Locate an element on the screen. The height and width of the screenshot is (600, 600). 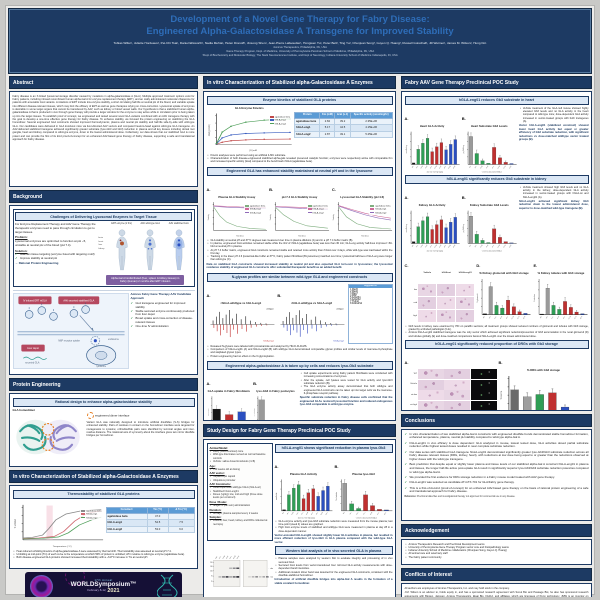
info-heading: AAV vector: is located at coordinates (217, 474).